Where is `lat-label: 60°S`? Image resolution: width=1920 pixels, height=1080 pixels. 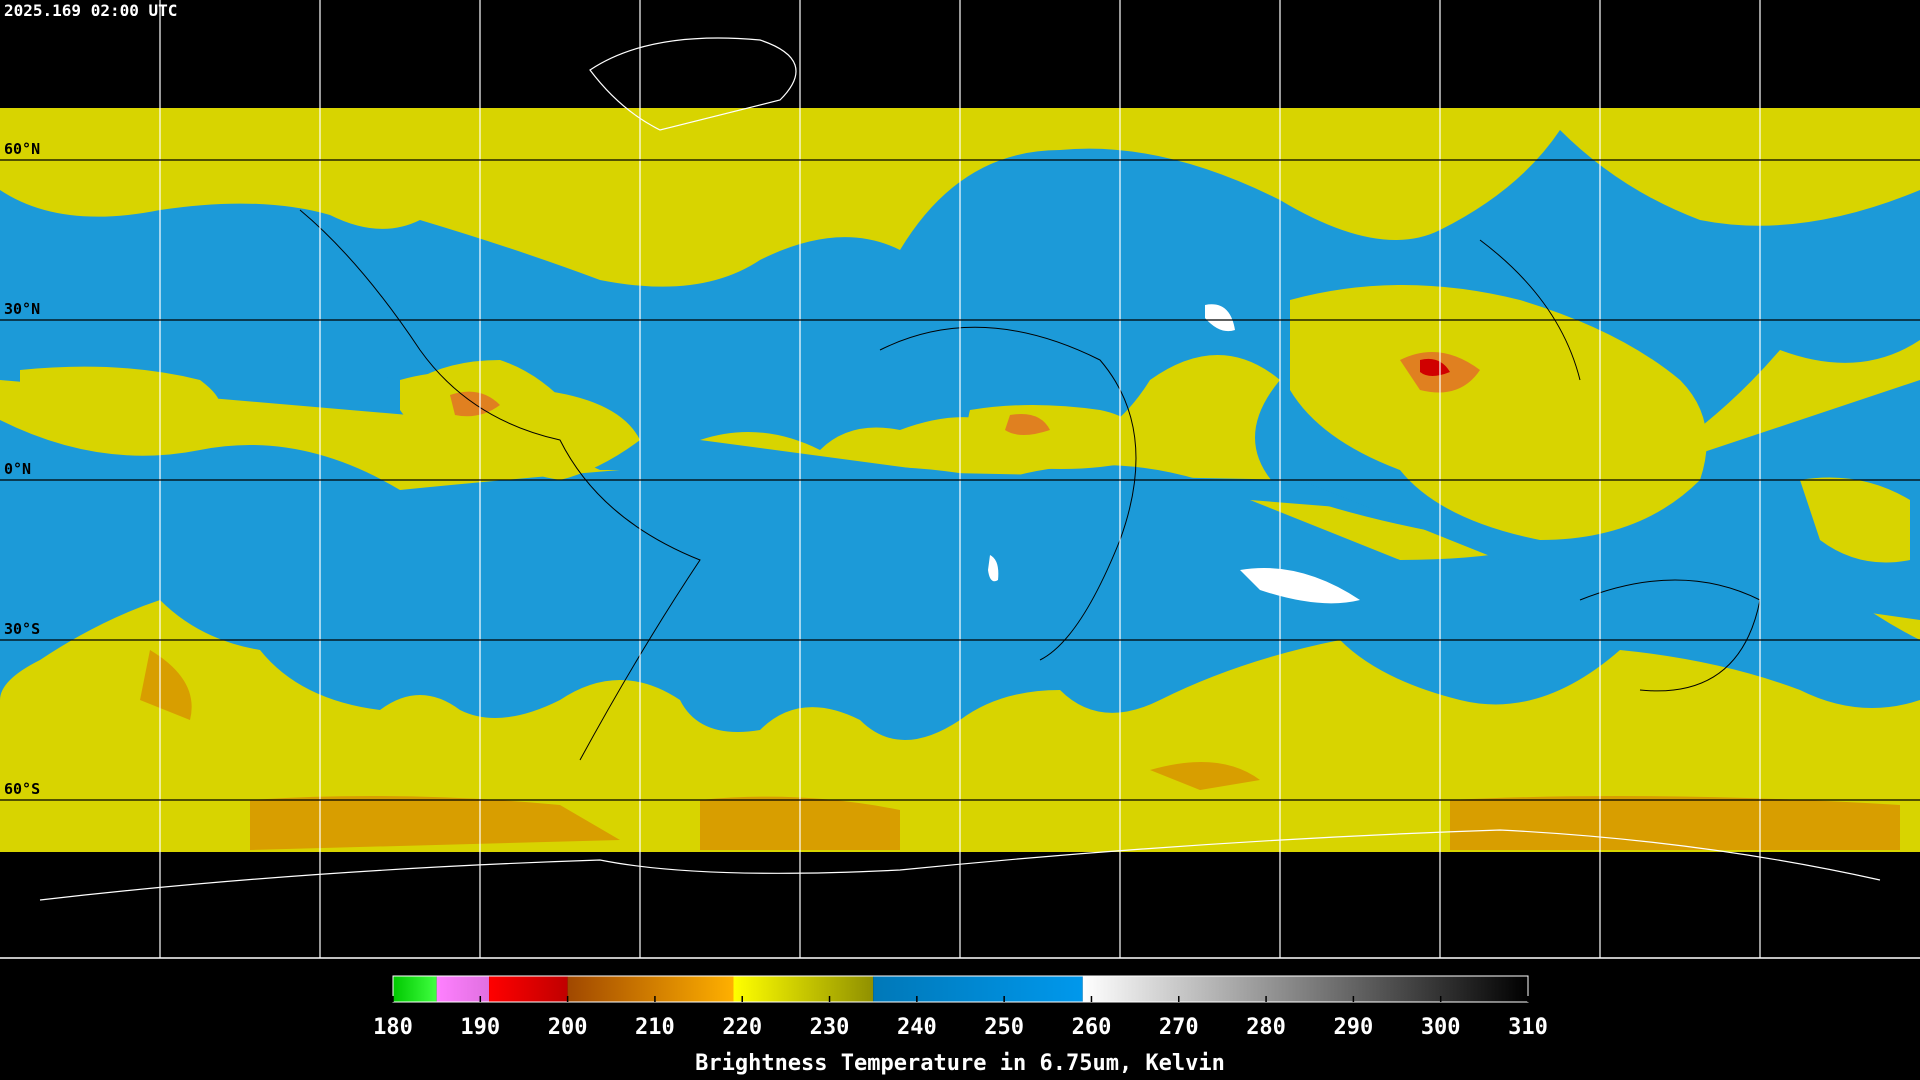 lat-label: 60°S is located at coordinates (22, 789).